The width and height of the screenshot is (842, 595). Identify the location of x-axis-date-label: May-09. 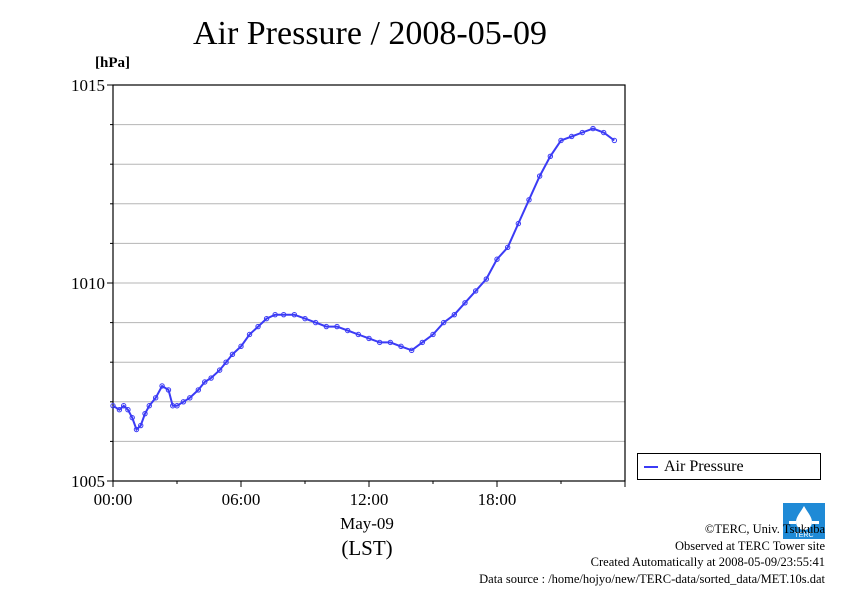
(367, 523).